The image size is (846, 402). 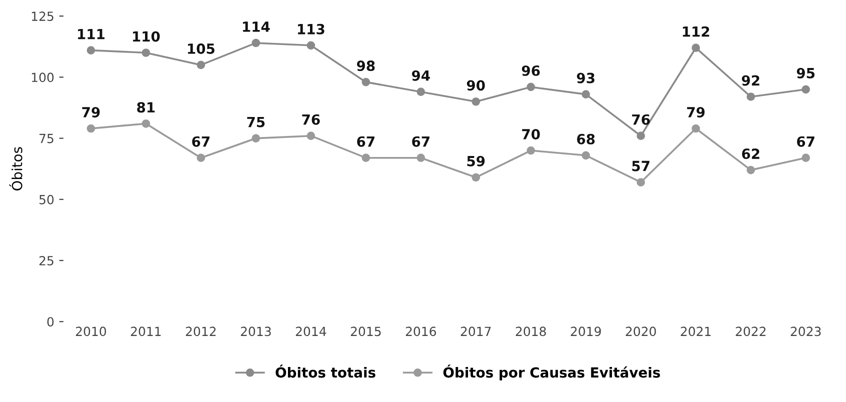 I want to click on y-tick-label: 50, so click(x=46, y=199).